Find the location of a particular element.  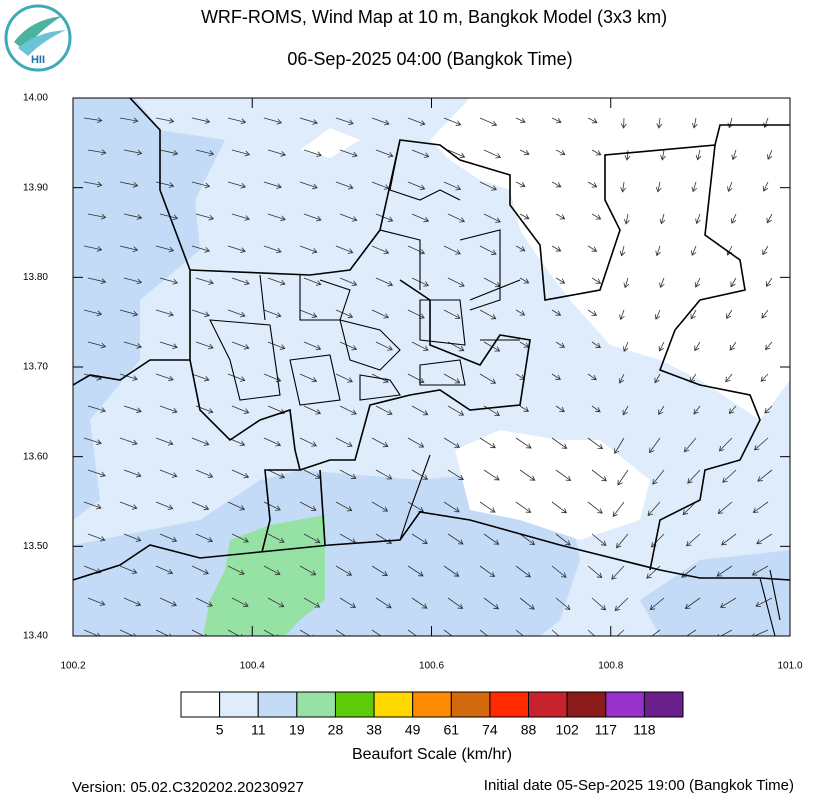

colorbar-label: 118 is located at coordinates (644, 730).